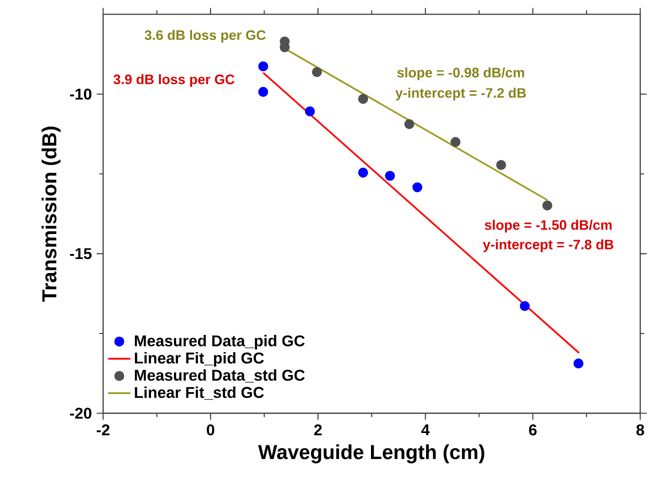 This screenshot has width=651, height=477. Describe the element at coordinates (219, 342) in the screenshot. I see `legend-label: Measured Data_pid GC` at that location.